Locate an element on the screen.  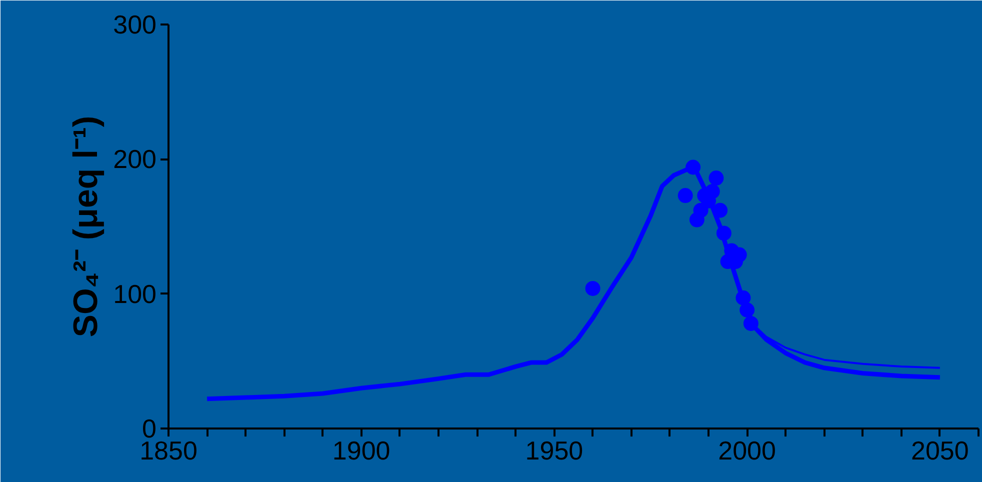
y-tick-label: 200 is located at coordinates (135, 159).